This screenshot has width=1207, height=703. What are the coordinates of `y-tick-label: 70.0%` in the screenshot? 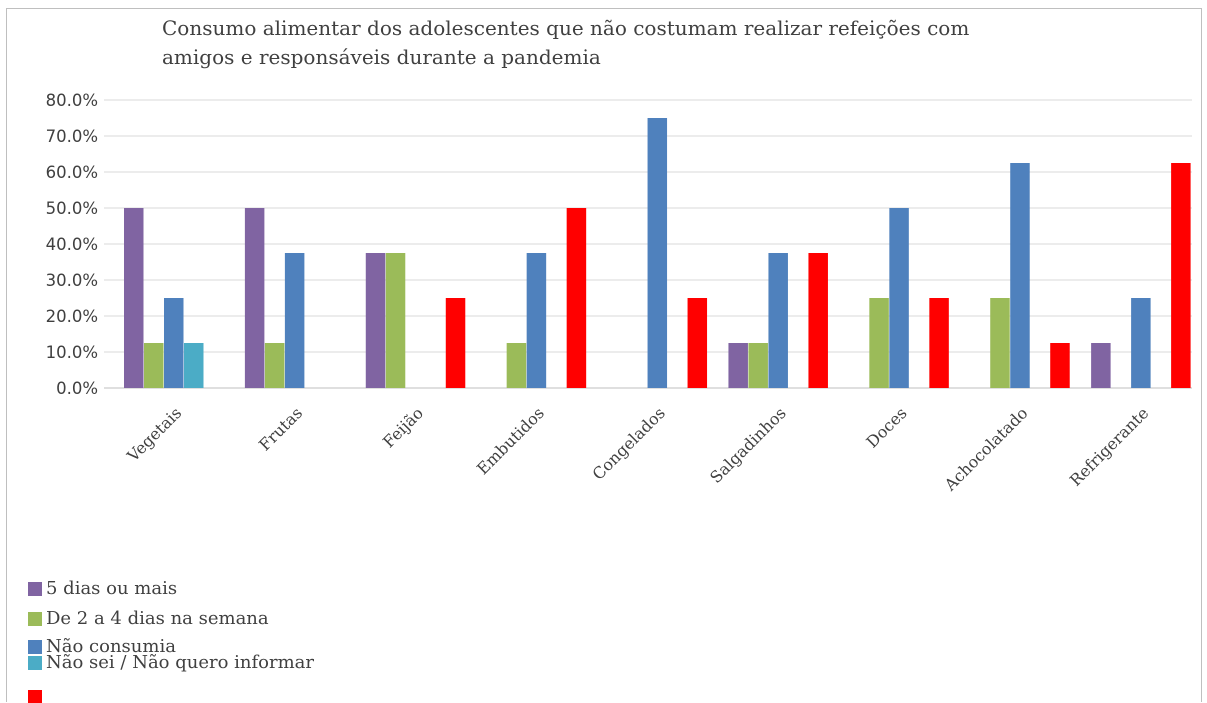 It's located at (72, 136).